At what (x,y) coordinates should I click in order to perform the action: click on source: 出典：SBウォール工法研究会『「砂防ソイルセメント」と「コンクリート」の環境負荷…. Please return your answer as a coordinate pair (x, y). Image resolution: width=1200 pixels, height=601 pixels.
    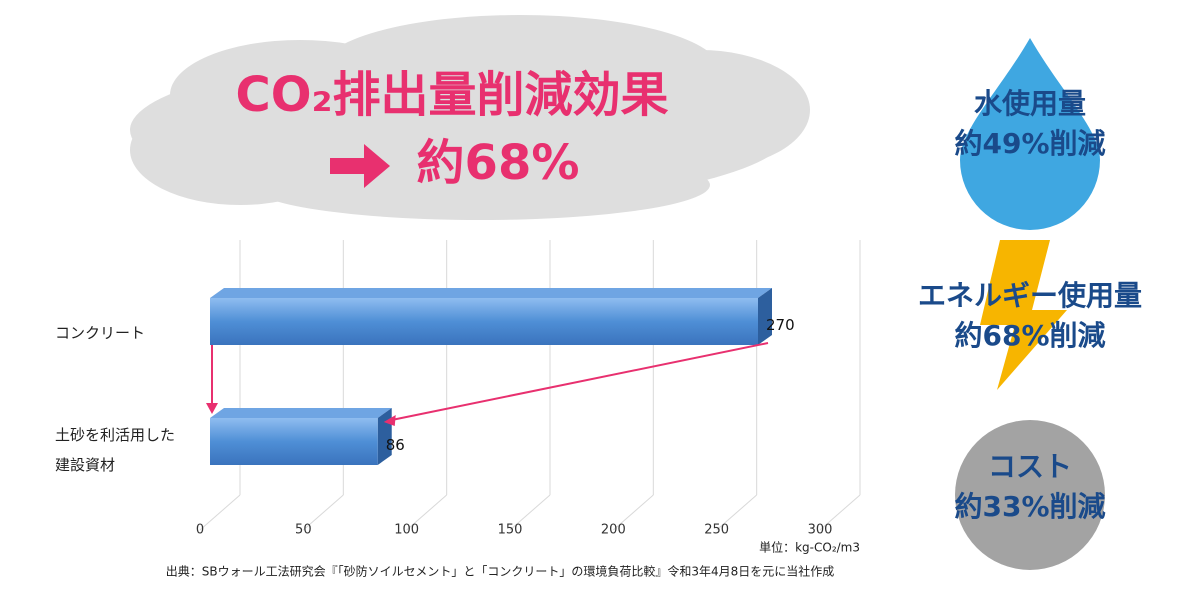
    Looking at the image, I should click on (500, 571).